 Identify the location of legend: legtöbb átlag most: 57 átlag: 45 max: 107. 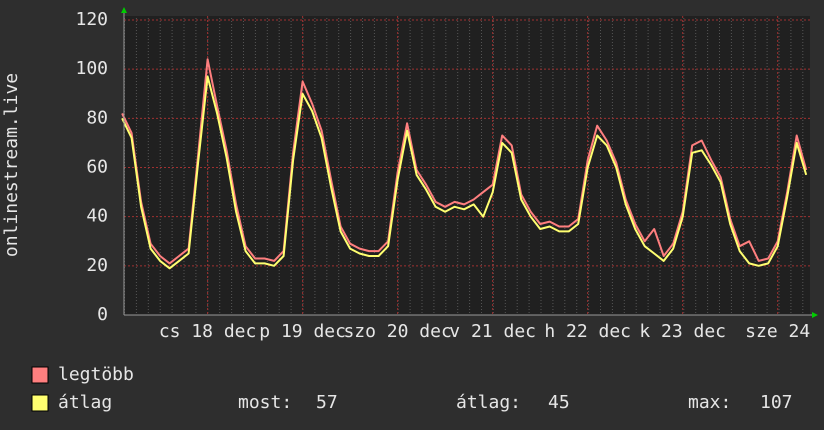
(412, 388).